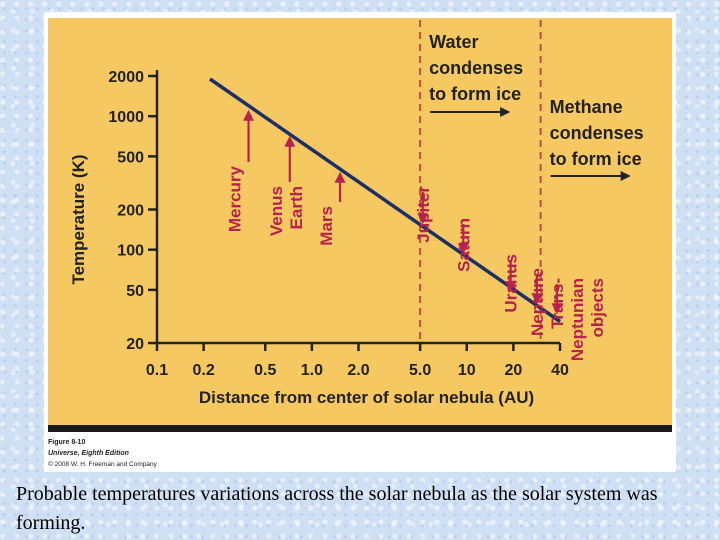 The image size is (720, 540). I want to click on x-tick-label: 1.0, so click(312, 370).